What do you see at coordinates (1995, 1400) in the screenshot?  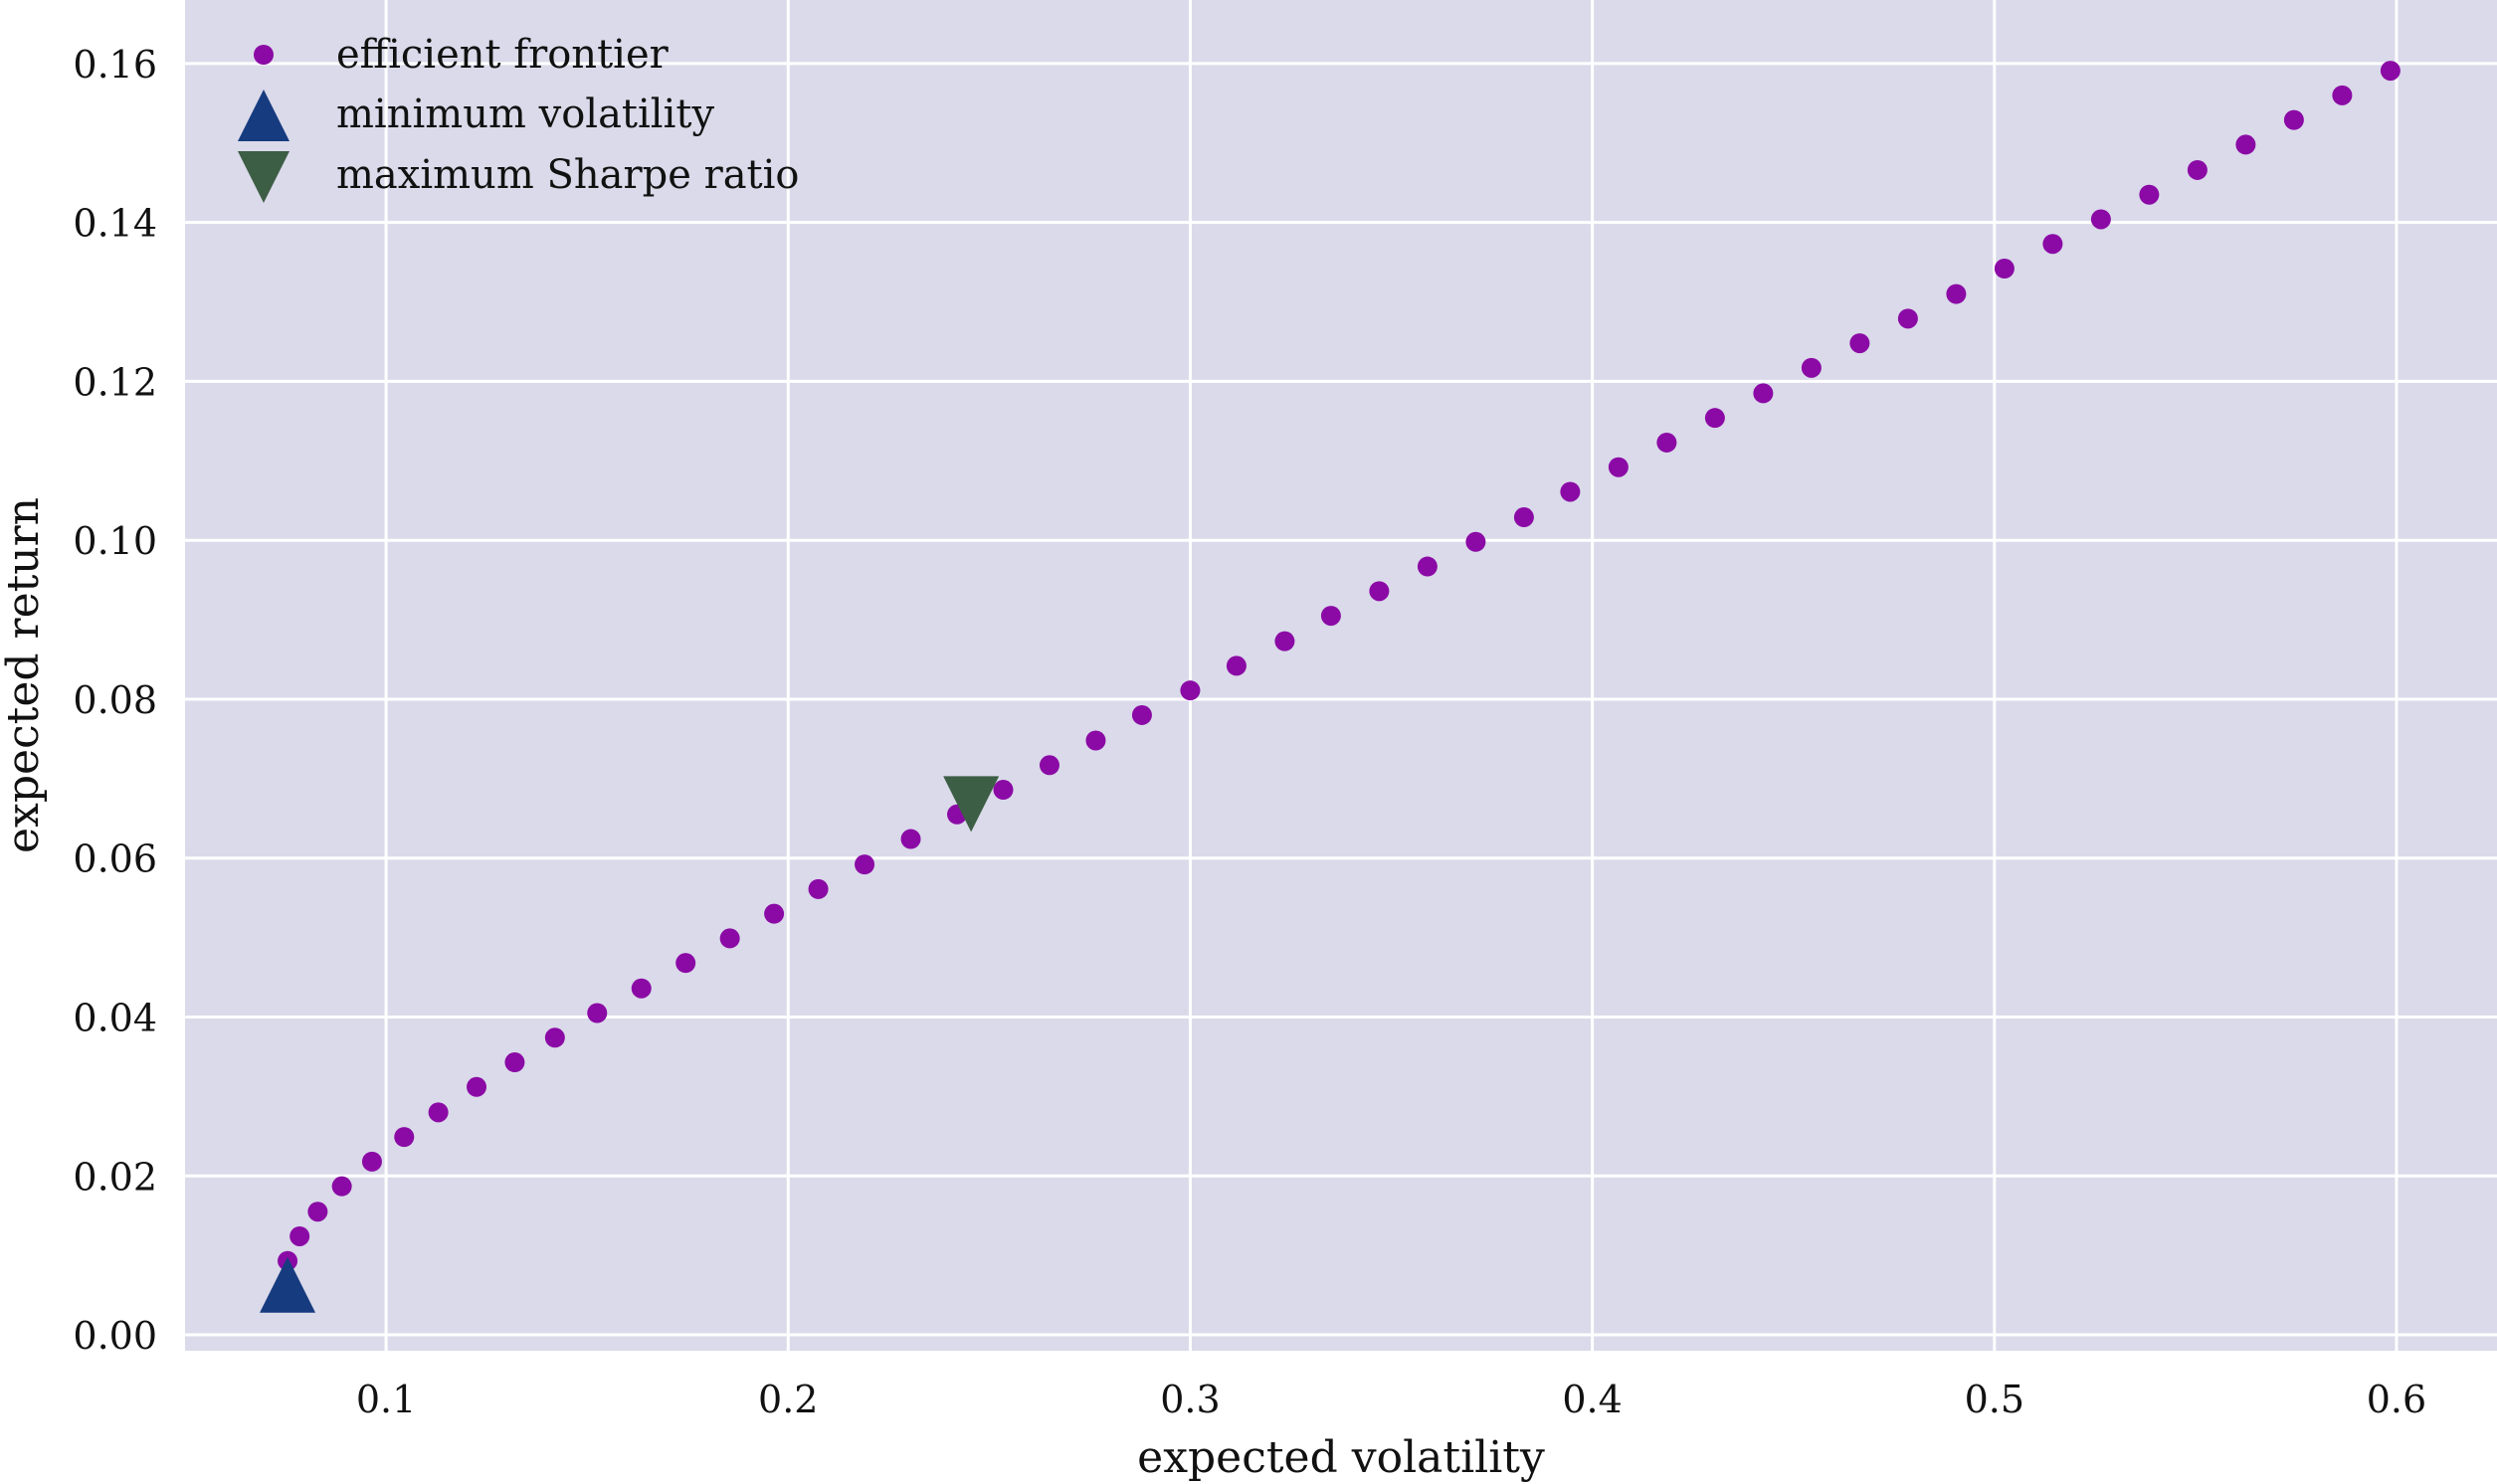 I see `x-tick-label: 0.5` at bounding box center [1995, 1400].